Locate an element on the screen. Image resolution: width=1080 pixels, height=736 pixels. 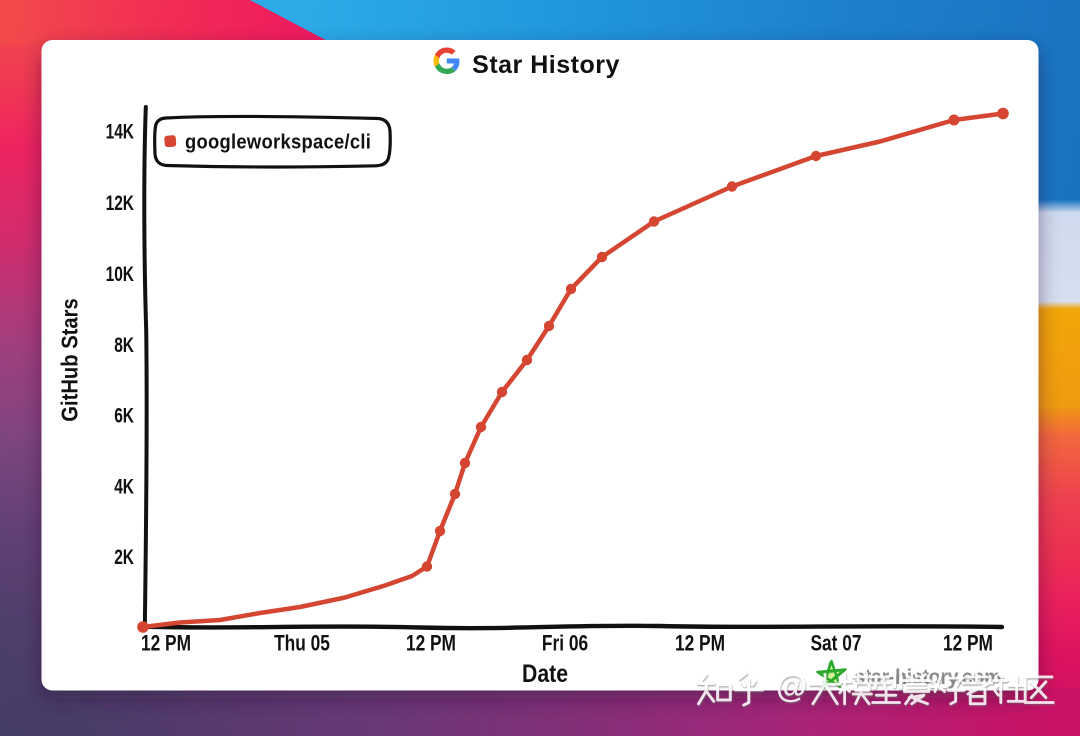
svg-text: Fri 06 is located at coordinates (565, 643).